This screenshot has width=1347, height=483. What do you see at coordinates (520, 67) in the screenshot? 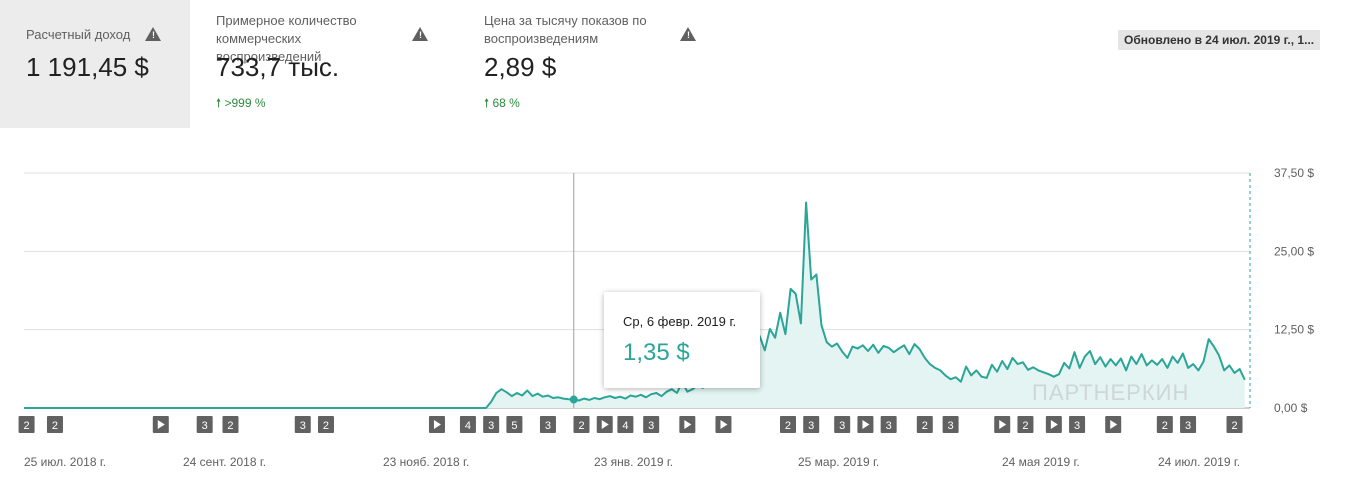
I see `metric-value: 2,89 $` at bounding box center [520, 67].